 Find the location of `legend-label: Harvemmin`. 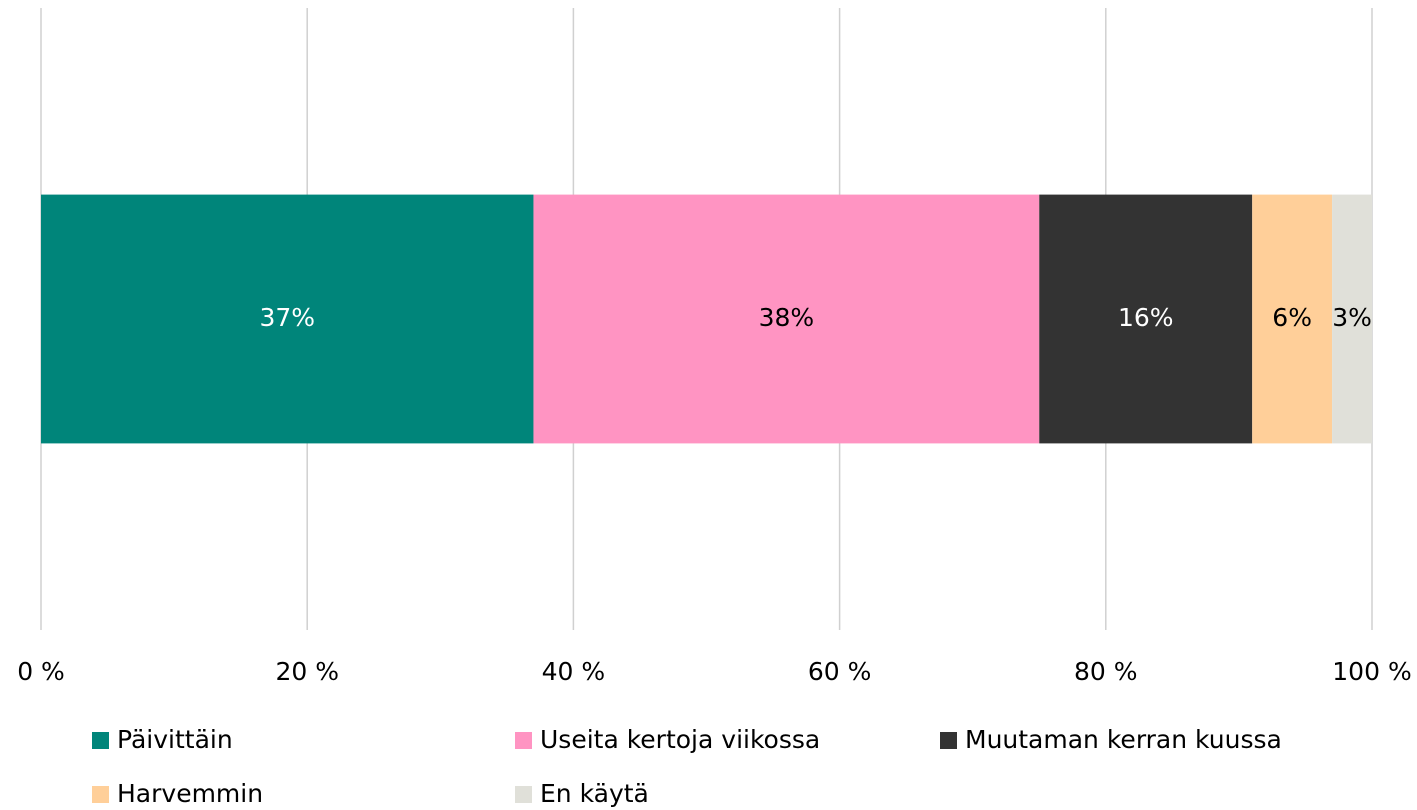

legend-label: Harvemmin is located at coordinates (190, 793).